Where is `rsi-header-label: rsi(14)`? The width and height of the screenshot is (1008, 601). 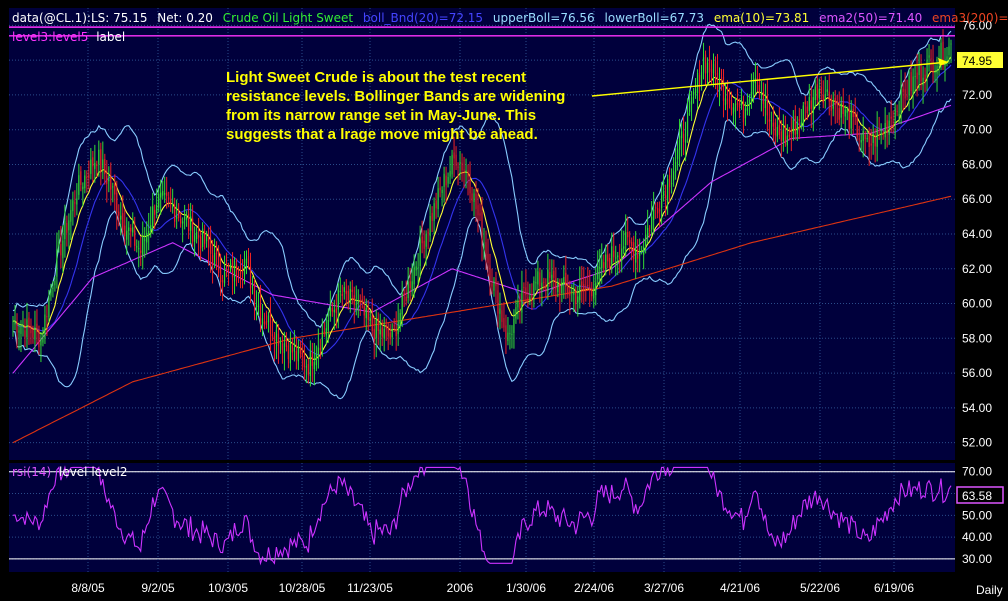
rsi-header-label: rsi(14) is located at coordinates (31, 472).